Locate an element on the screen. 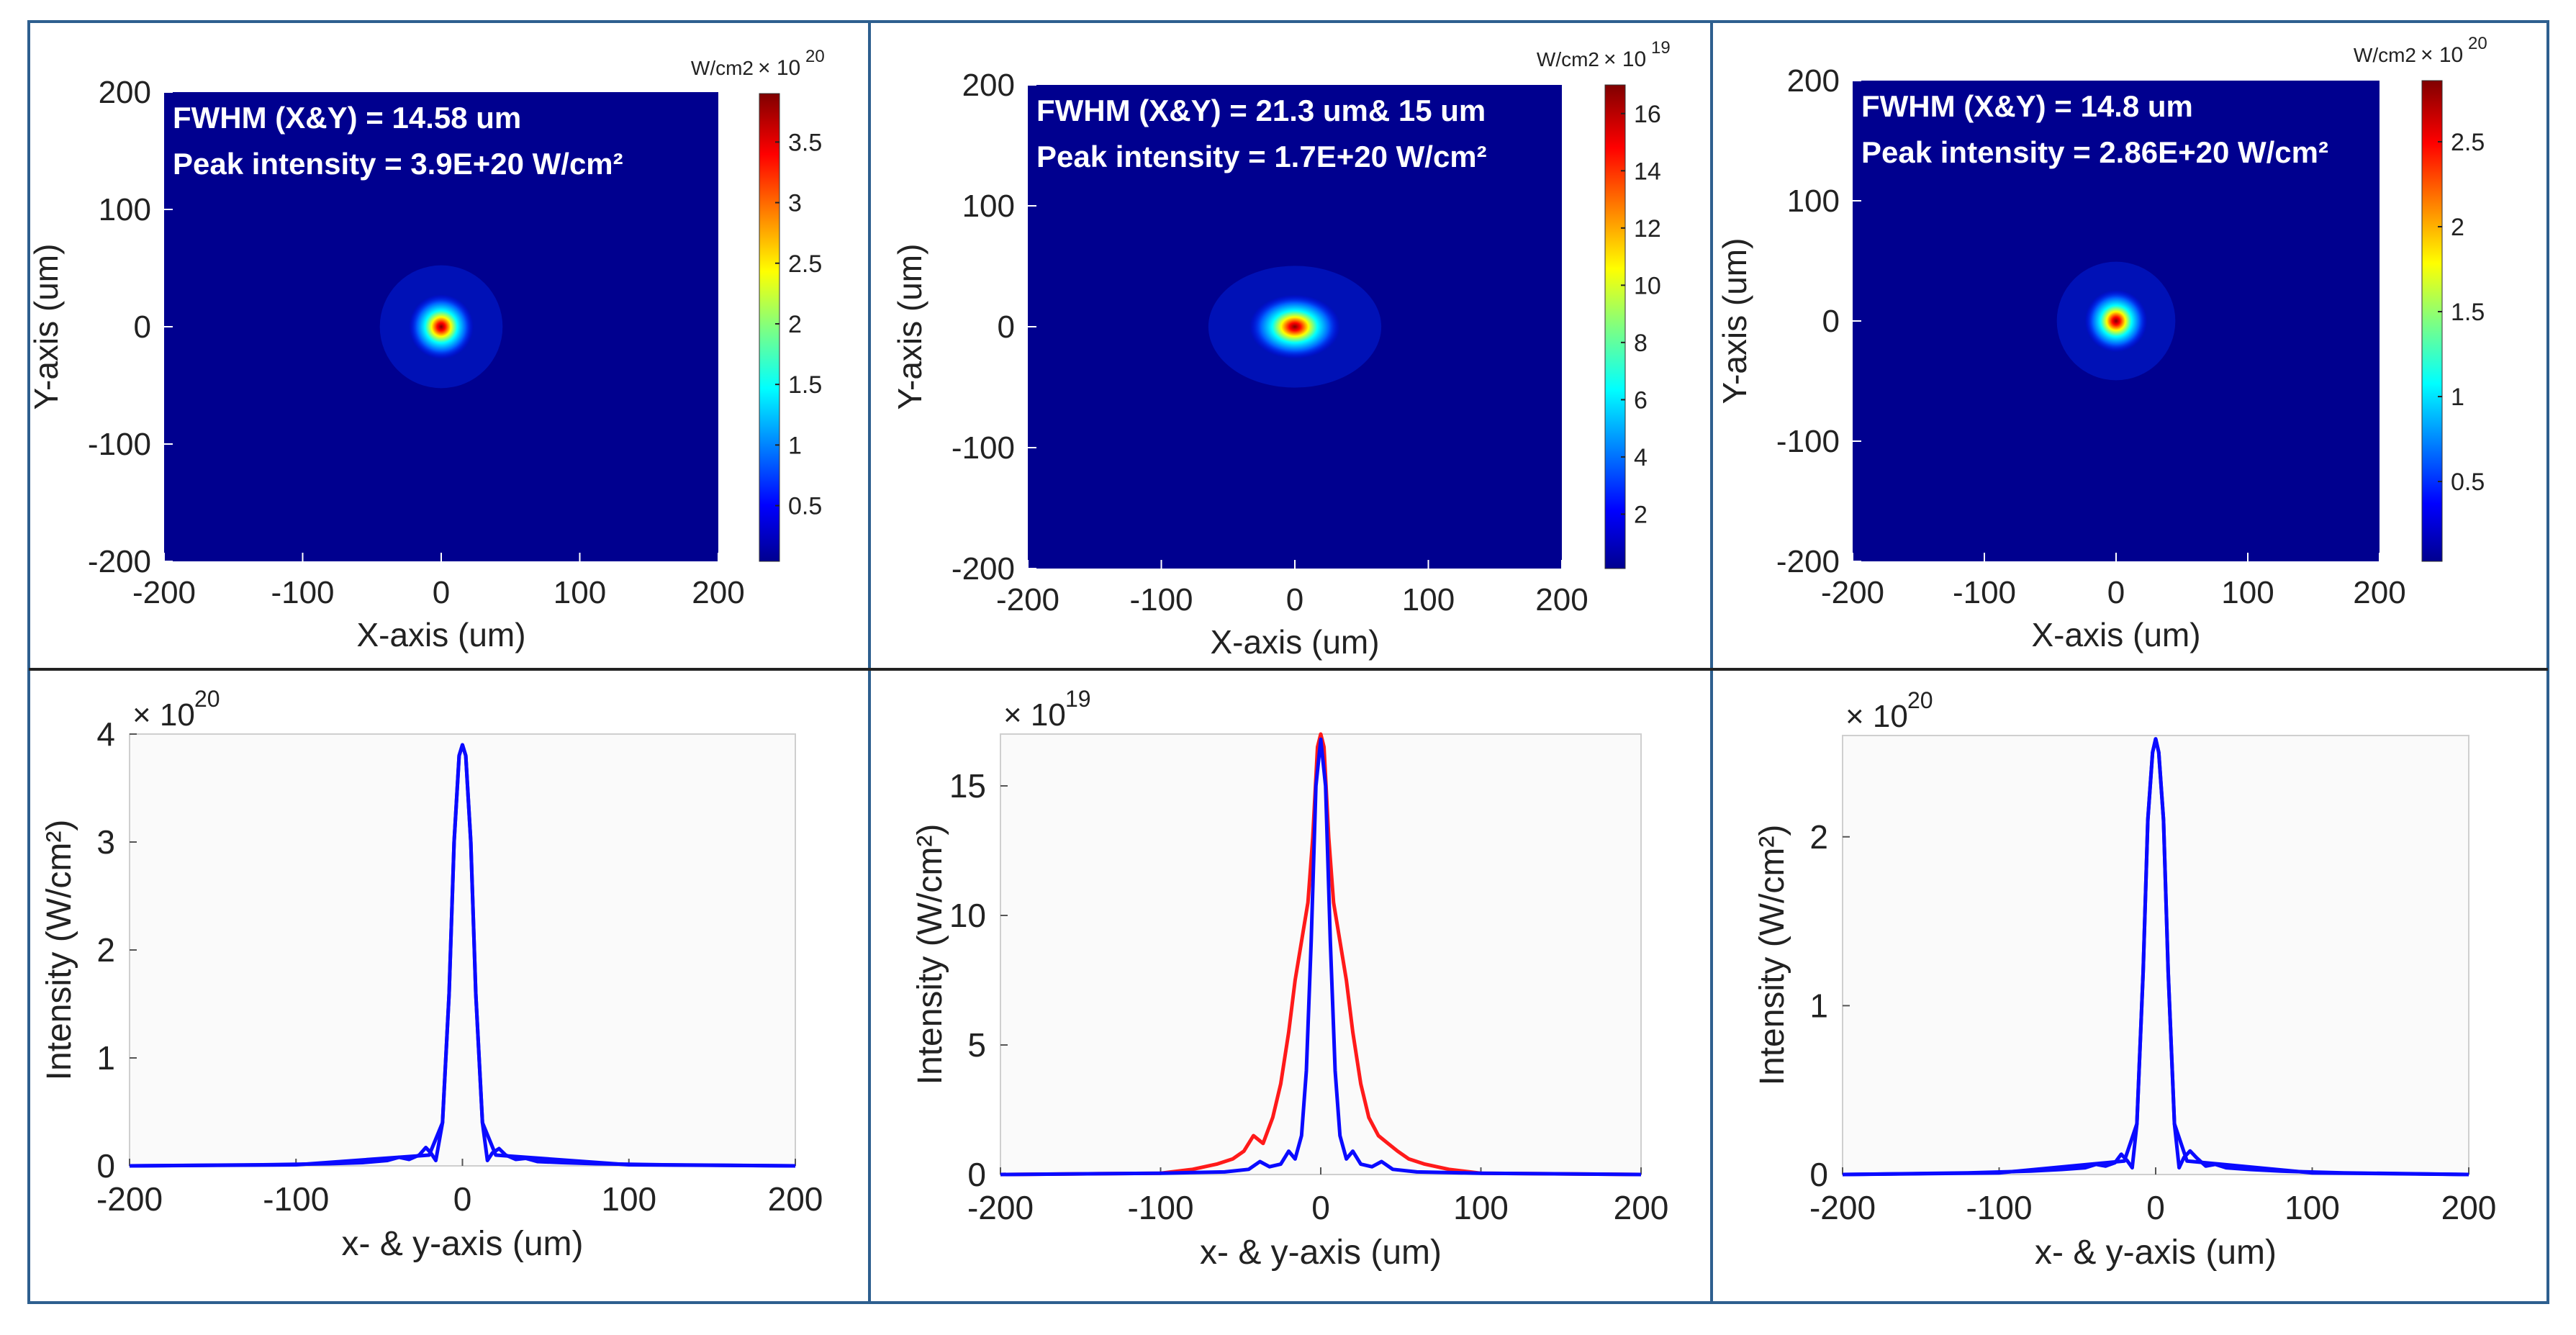 This screenshot has height=1335, width=2576. exponent-value: 20 is located at coordinates (1920, 700).